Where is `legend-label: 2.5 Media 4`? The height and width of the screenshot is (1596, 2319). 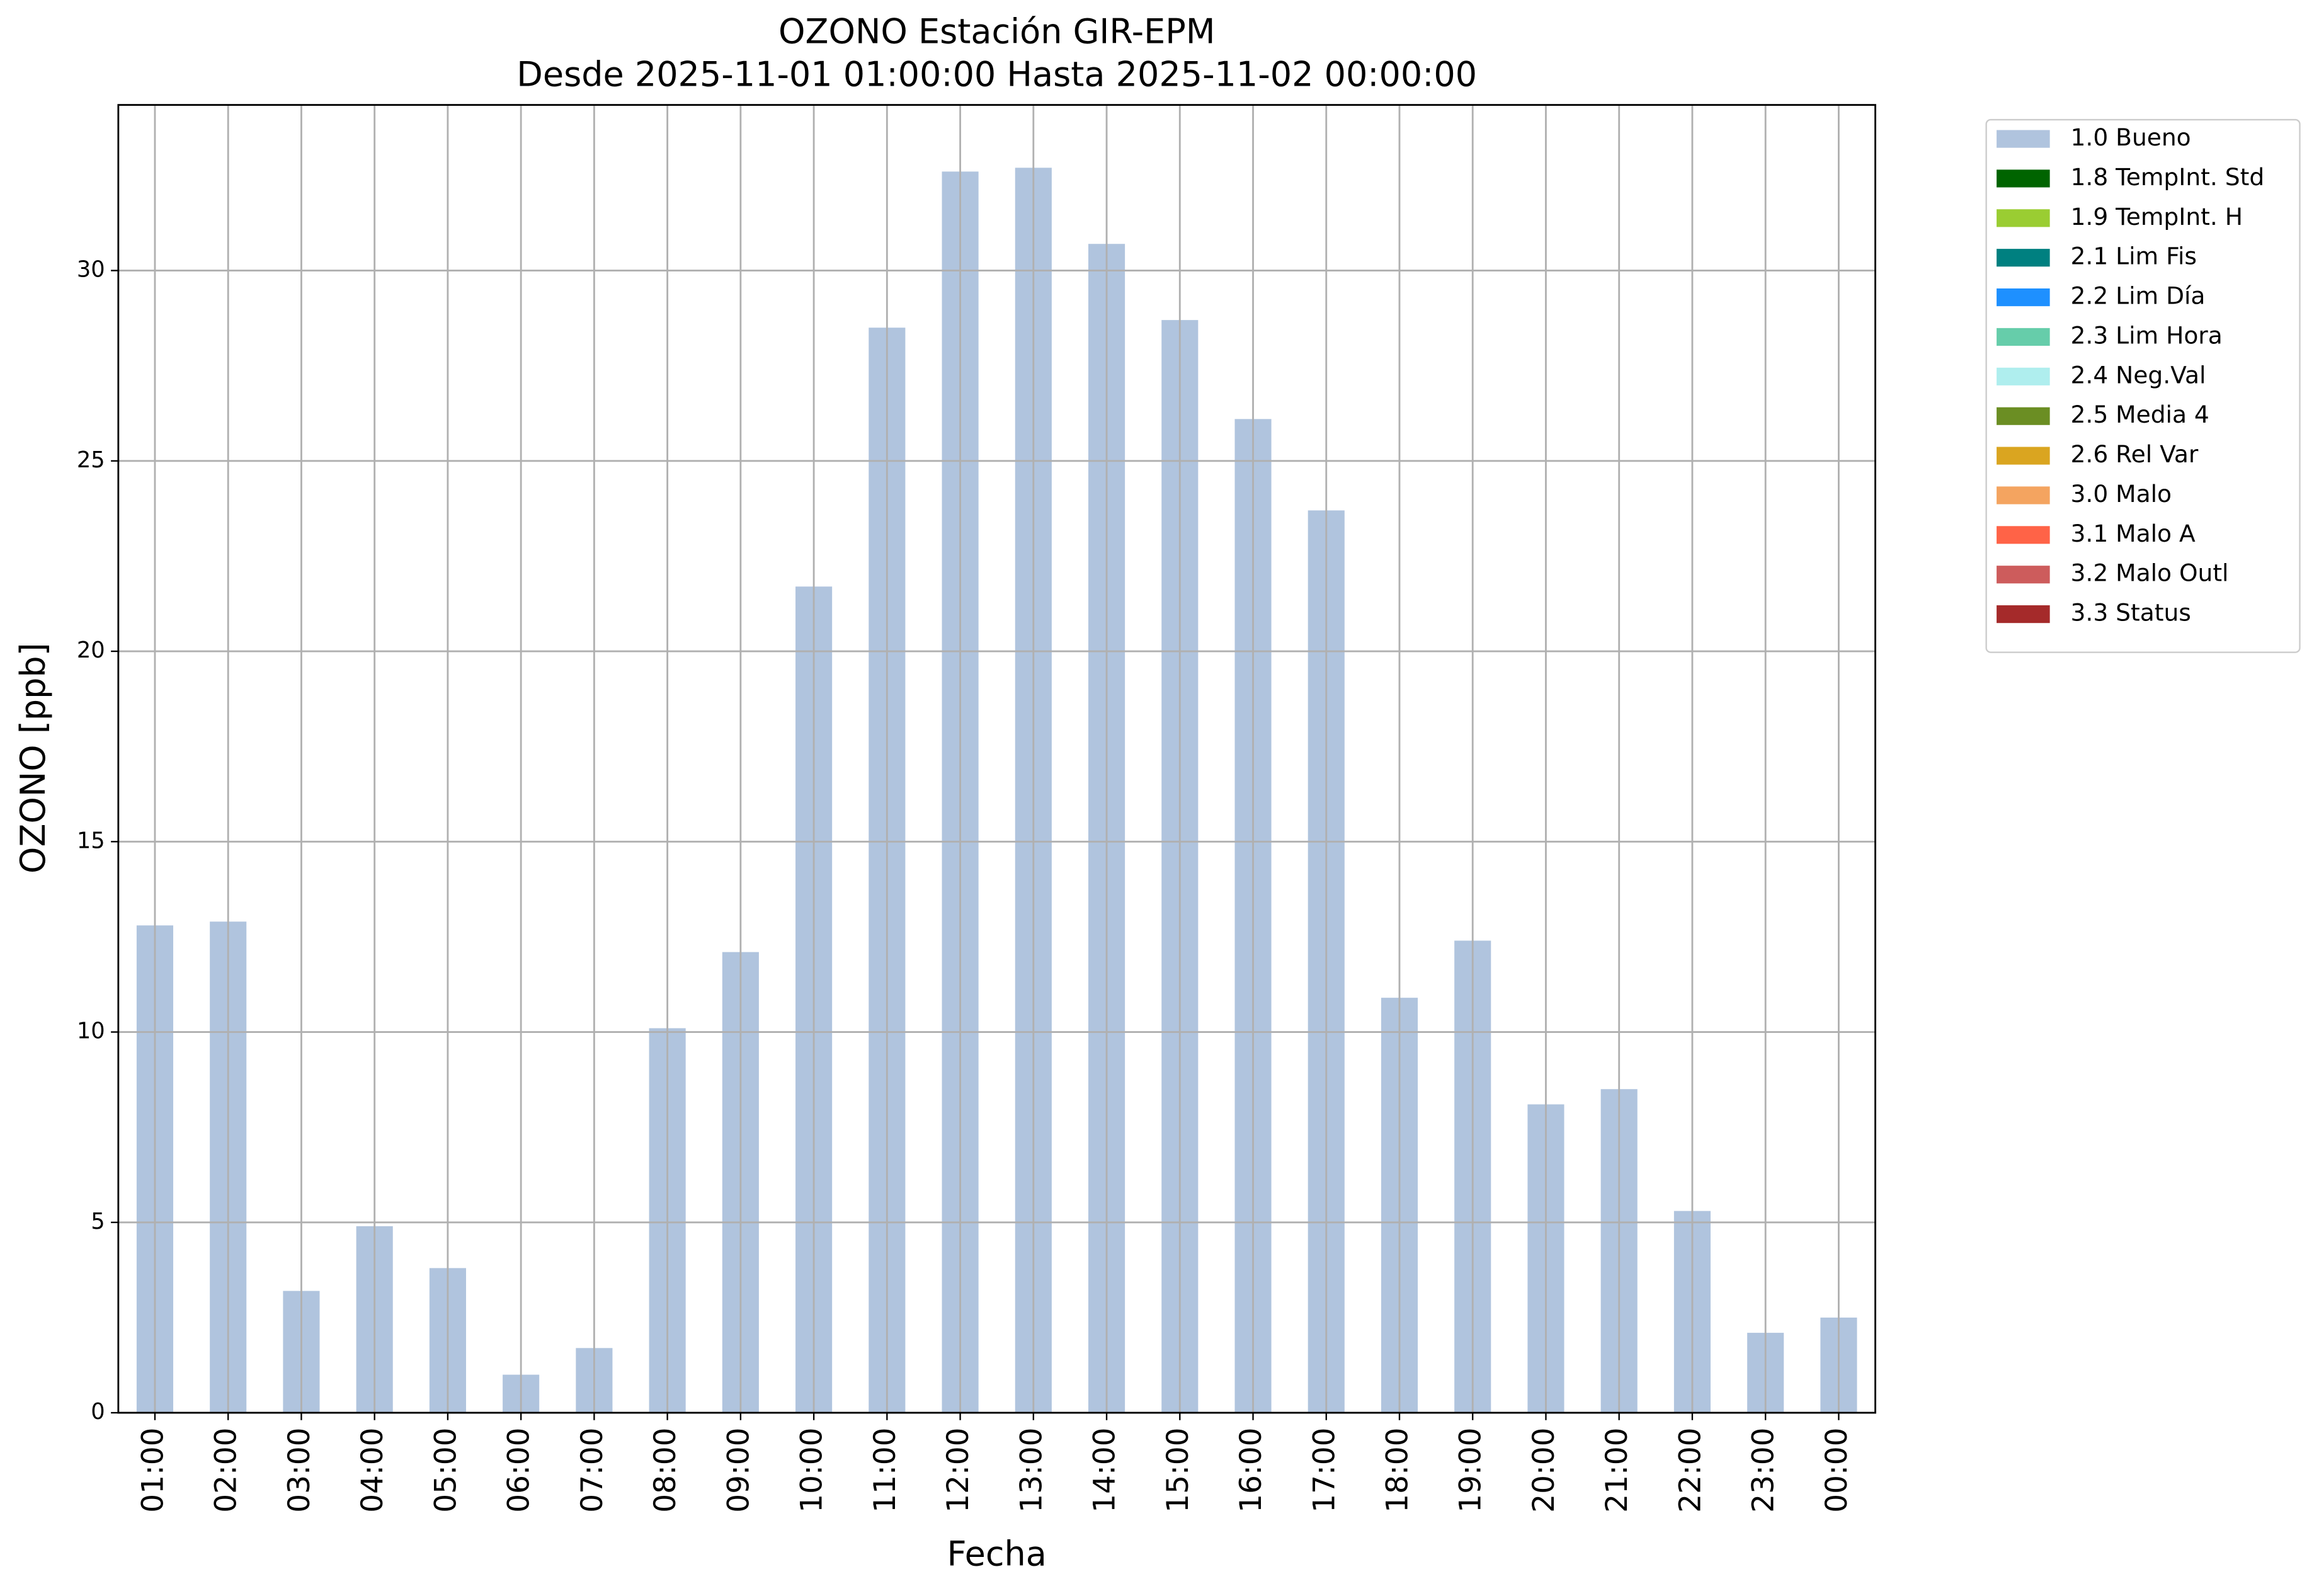 legend-label: 2.5 Media 4 is located at coordinates (2140, 414).